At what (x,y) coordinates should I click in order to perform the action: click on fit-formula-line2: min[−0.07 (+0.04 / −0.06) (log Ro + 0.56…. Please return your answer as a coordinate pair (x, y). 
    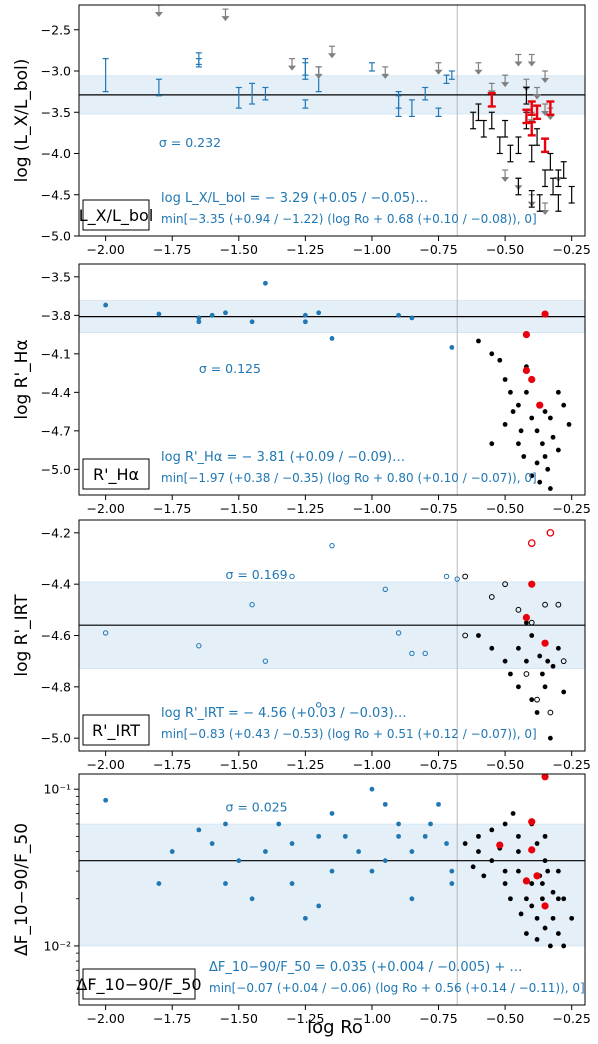
    Looking at the image, I should click on (397, 988).